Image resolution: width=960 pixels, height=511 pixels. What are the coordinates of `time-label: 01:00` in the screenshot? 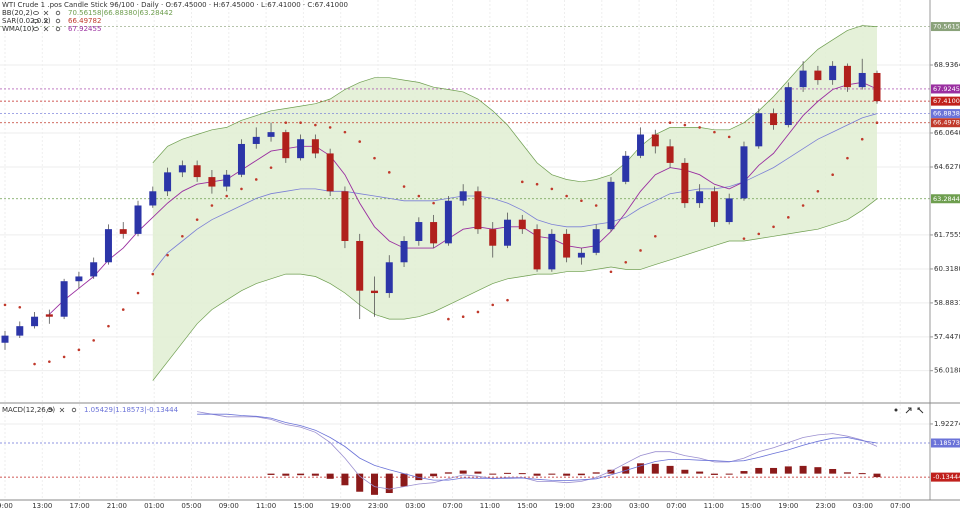 It's located at (154, 506).